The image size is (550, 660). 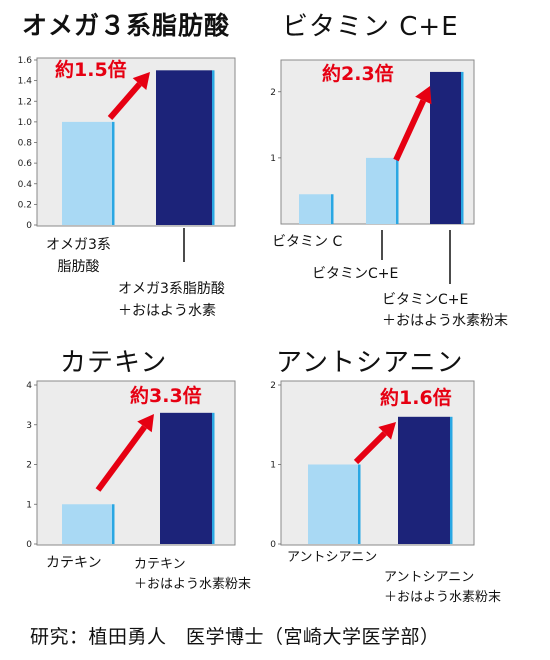 I want to click on bar-label-vitc: ビタミン C, so click(x=307, y=242).